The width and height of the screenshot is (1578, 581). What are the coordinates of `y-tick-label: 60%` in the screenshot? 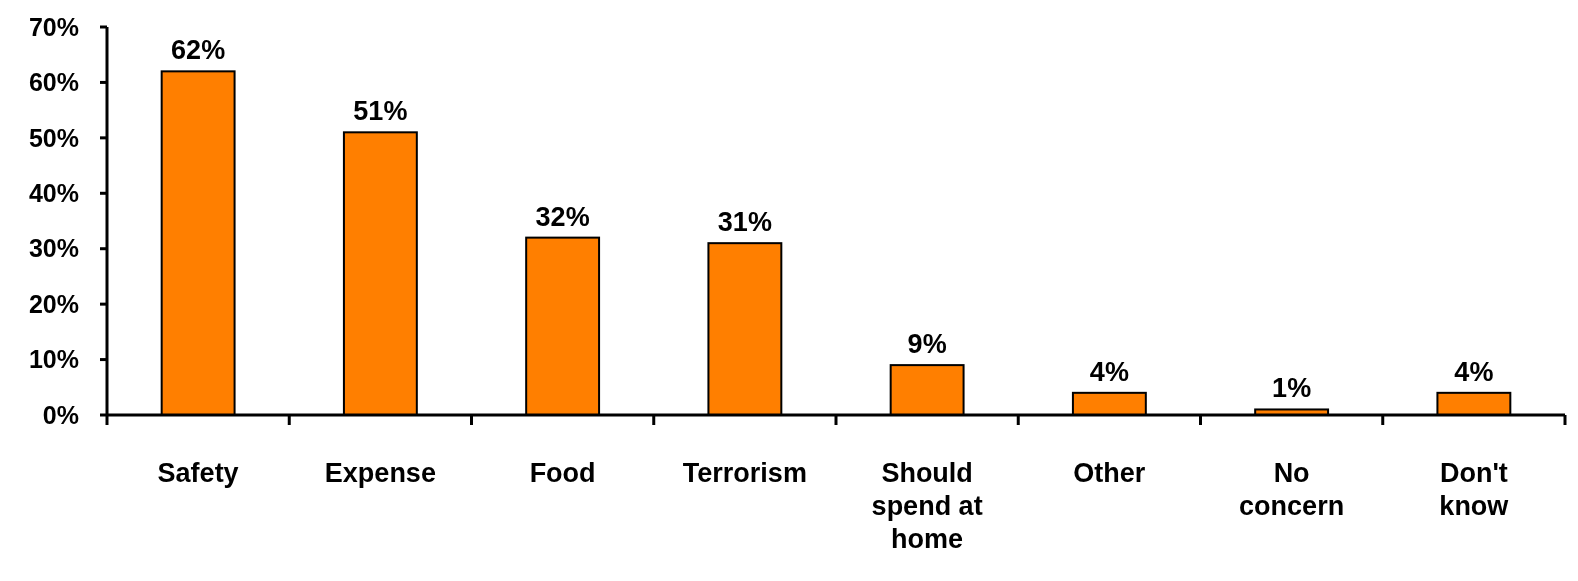 It's located at (53, 82).